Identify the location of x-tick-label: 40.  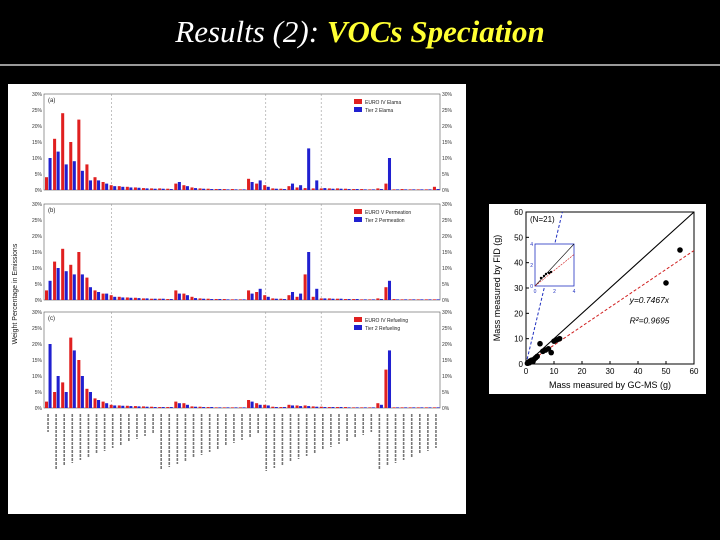
(638, 371).